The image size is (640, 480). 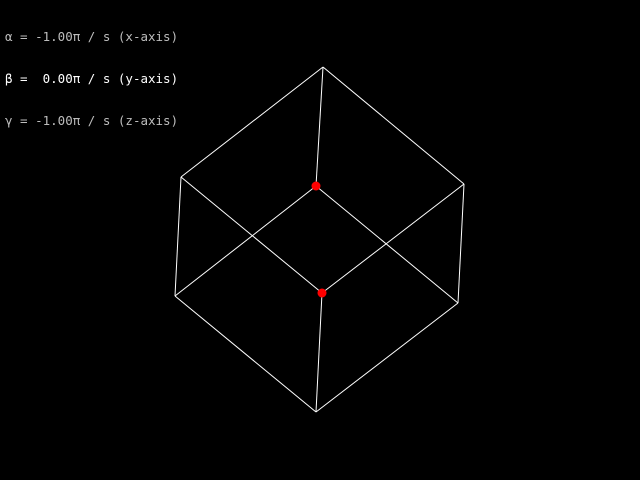 I want to click on alpha-symbol: α, so click(x=9, y=36).